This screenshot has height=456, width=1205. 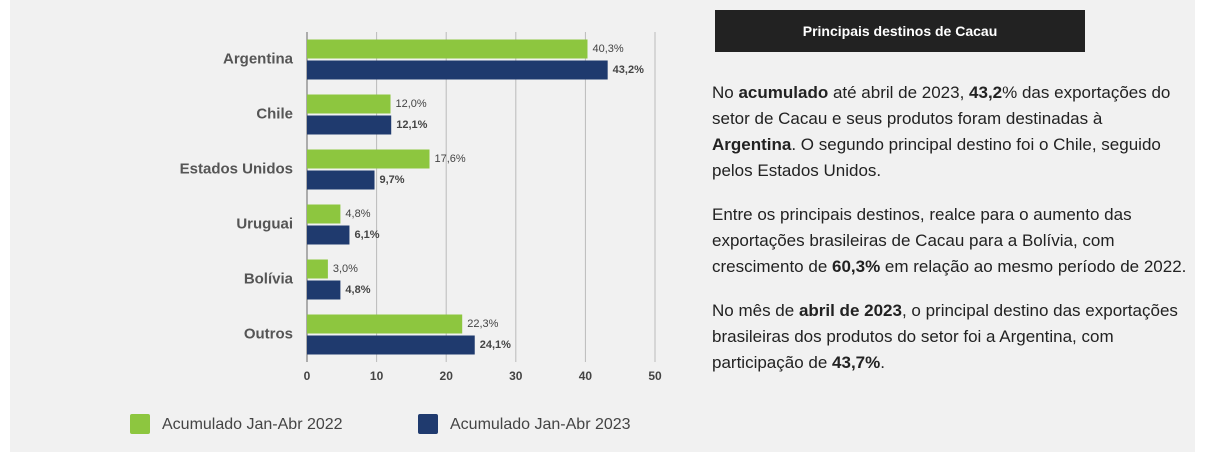 I want to click on x-tick-label: 20, so click(x=447, y=376).